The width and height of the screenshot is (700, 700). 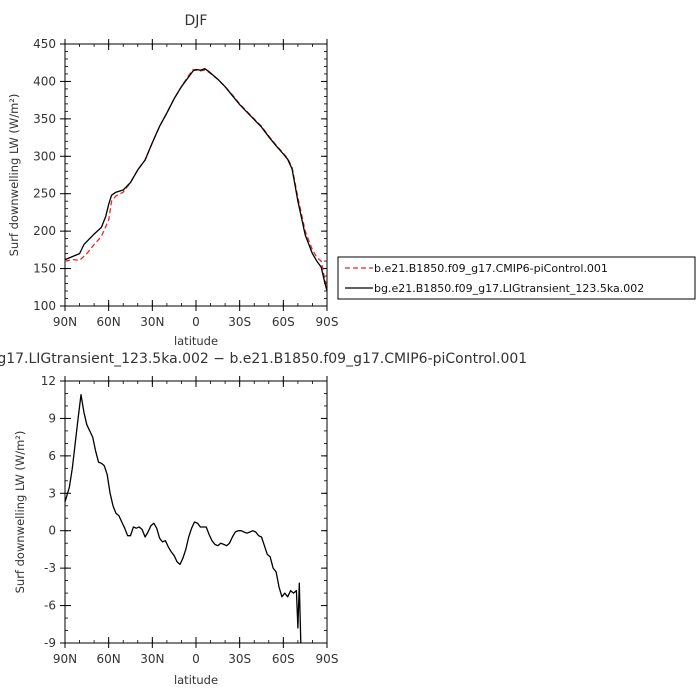 What do you see at coordinates (52, 456) in the screenshot?
I see `y-tick-label: 6` at bounding box center [52, 456].